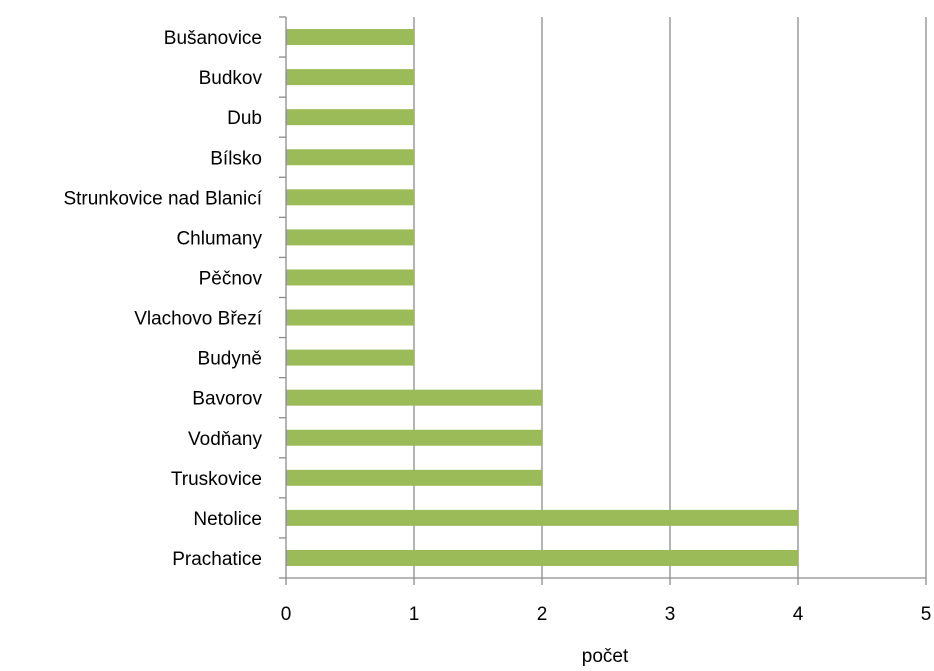  Describe the element at coordinates (230, 359) in the screenshot. I see `category-label: Budyně` at that location.